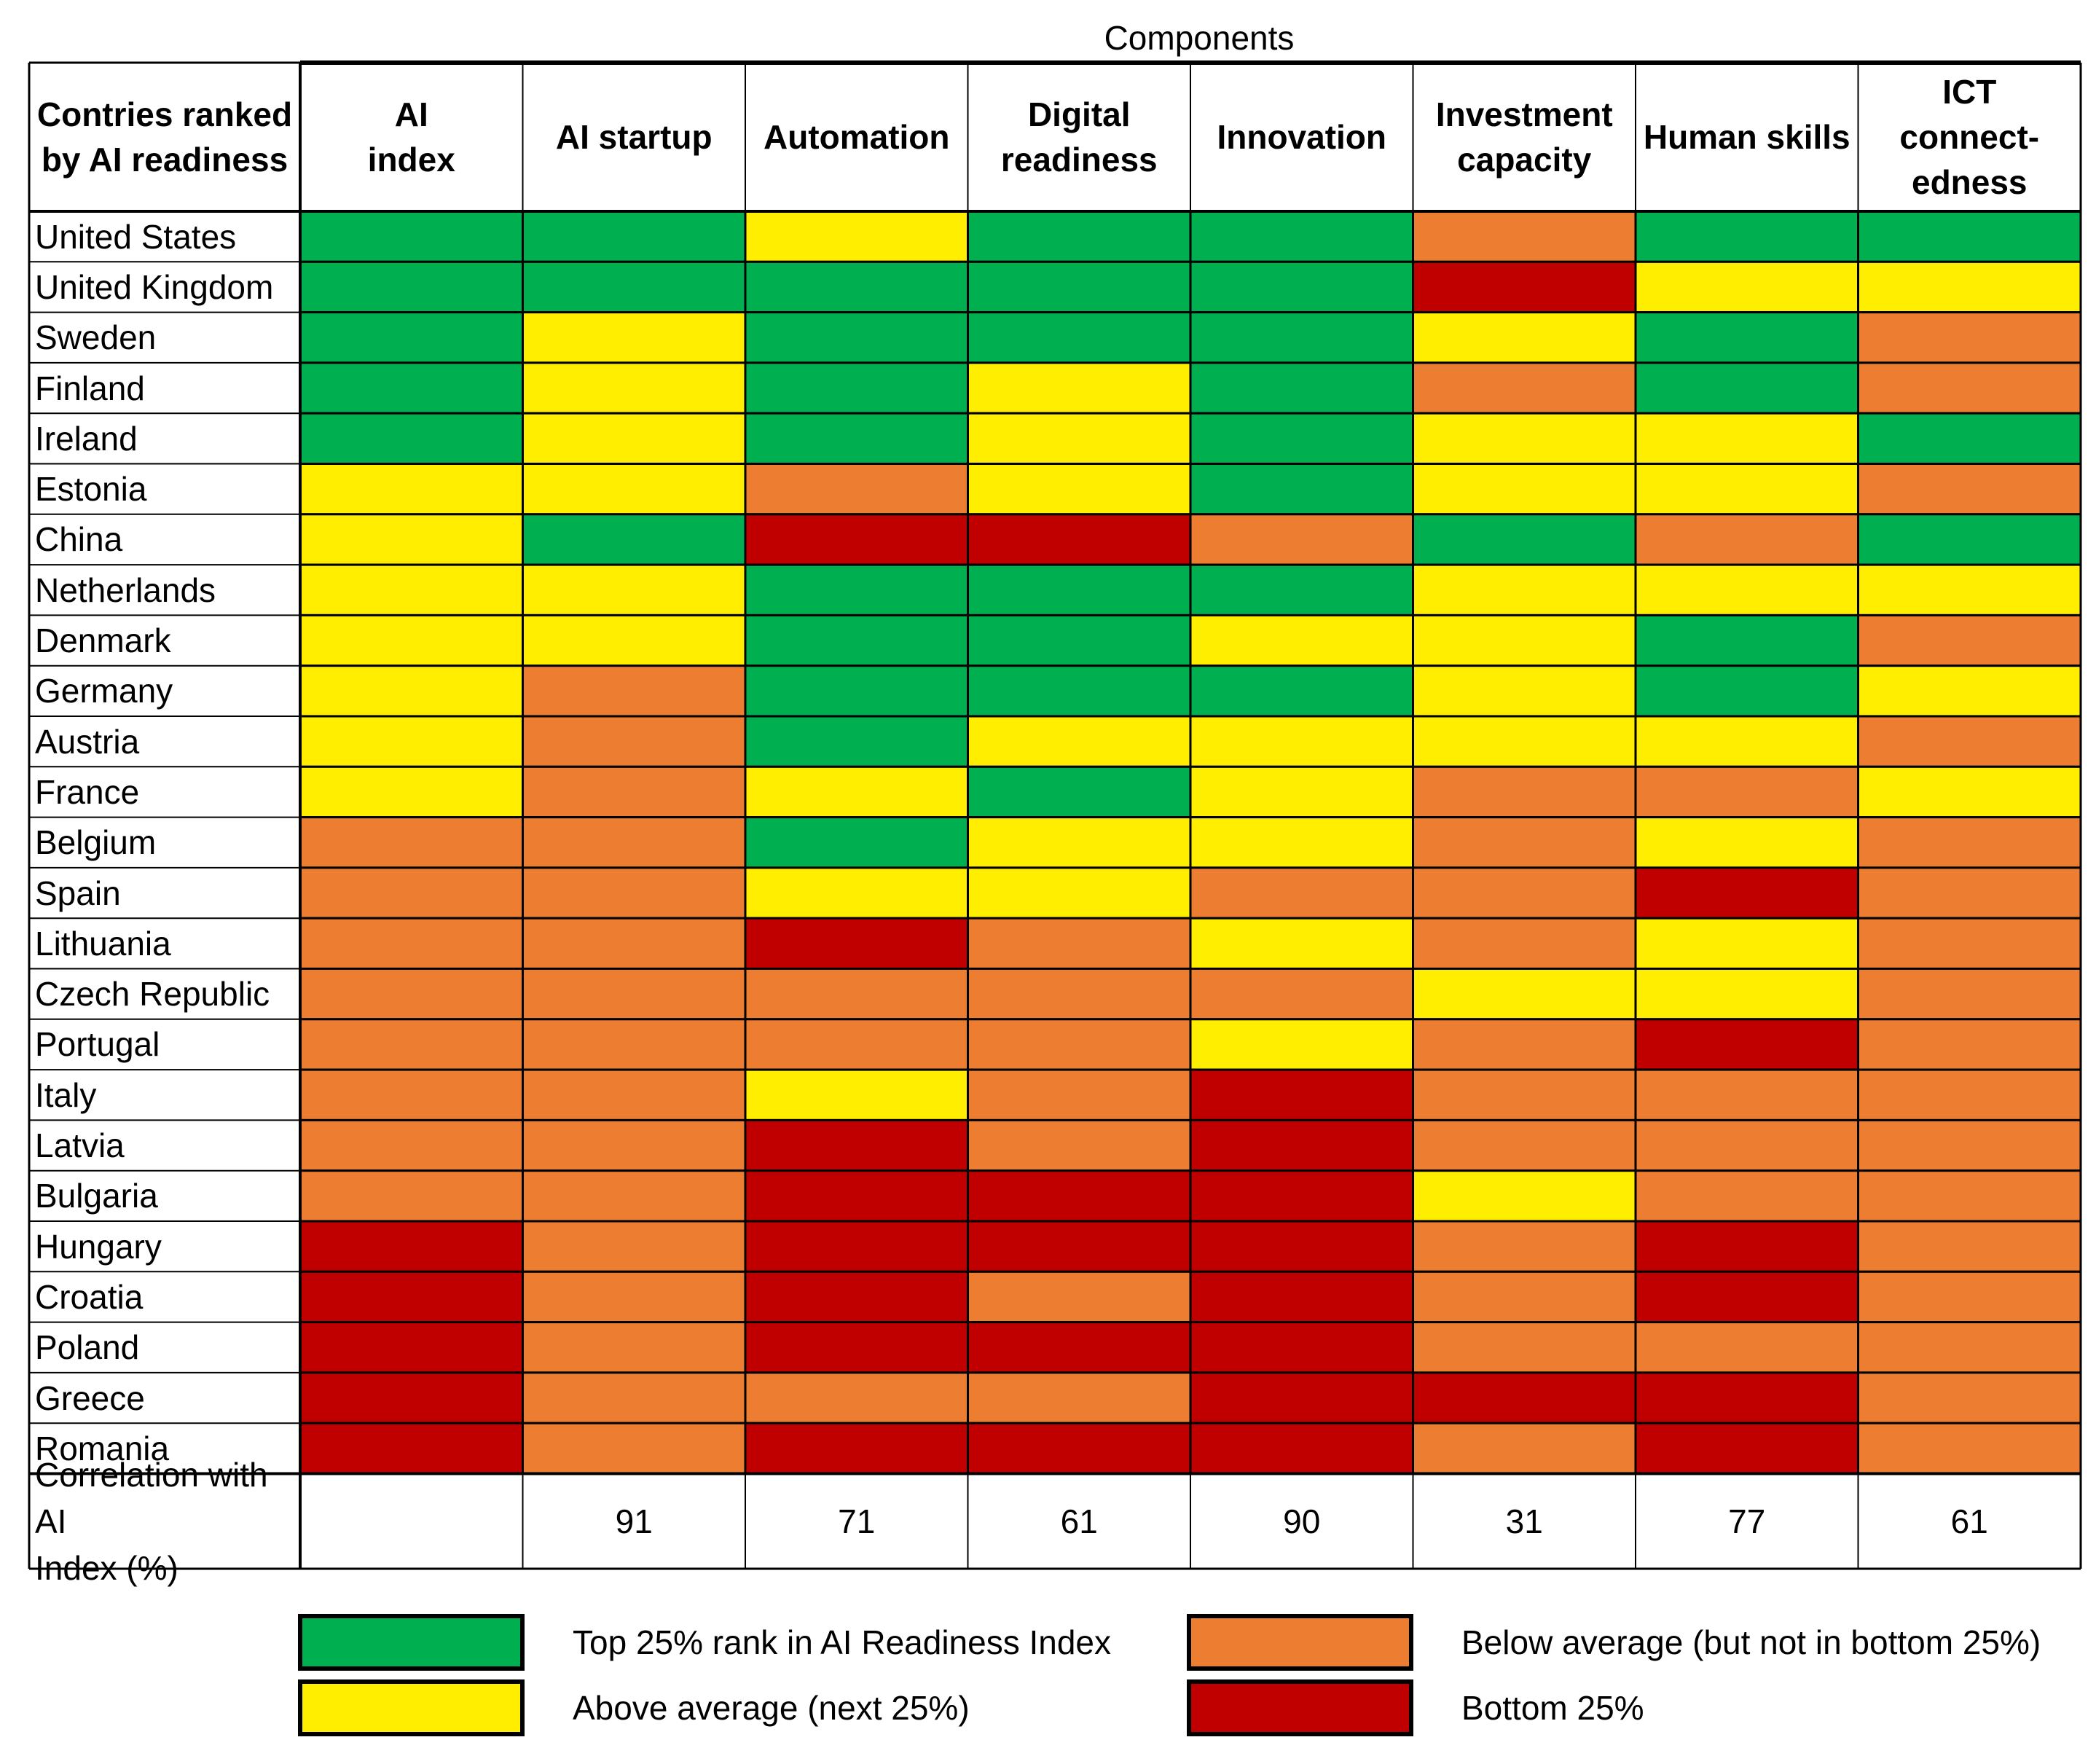 This screenshot has height=1764, width=2096. I want to click on correlation-value: 90, so click(1302, 1521).